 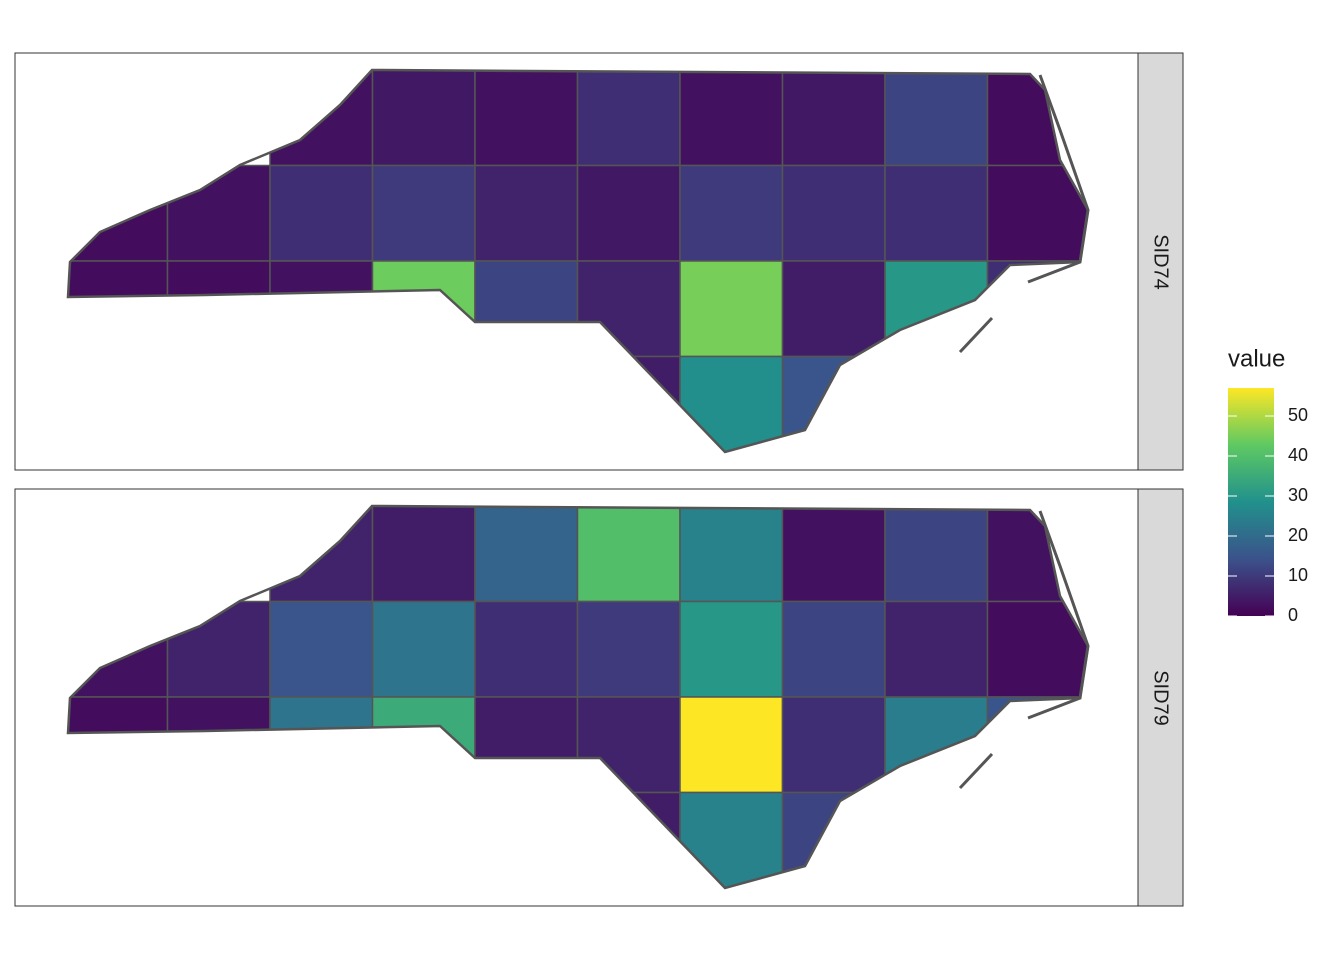 What do you see at coordinates (1298, 455) in the screenshot?
I see `colorbar-tick-label: 40` at bounding box center [1298, 455].